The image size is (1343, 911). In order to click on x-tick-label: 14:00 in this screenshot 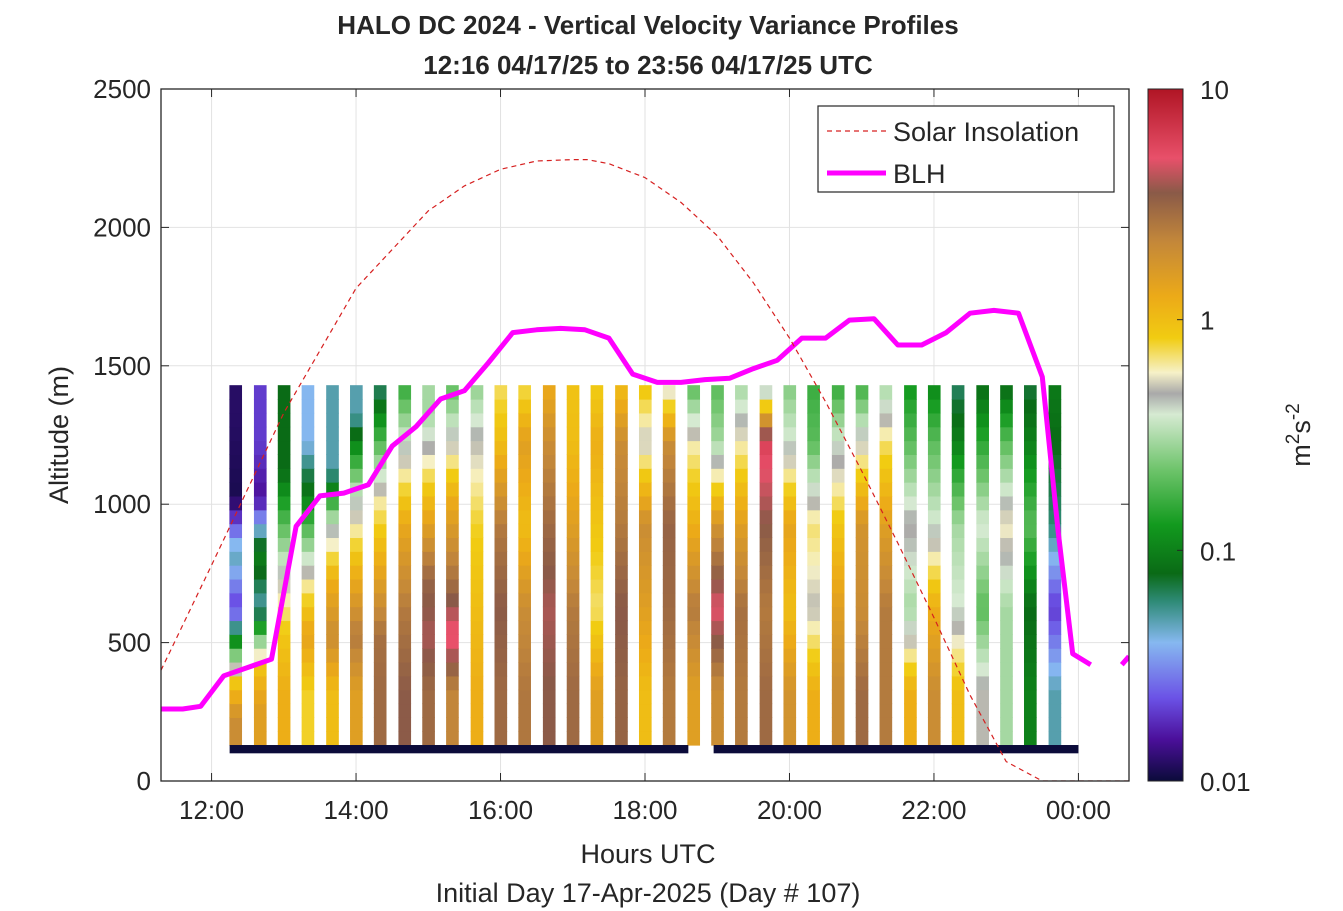, I will do `click(356, 810)`.